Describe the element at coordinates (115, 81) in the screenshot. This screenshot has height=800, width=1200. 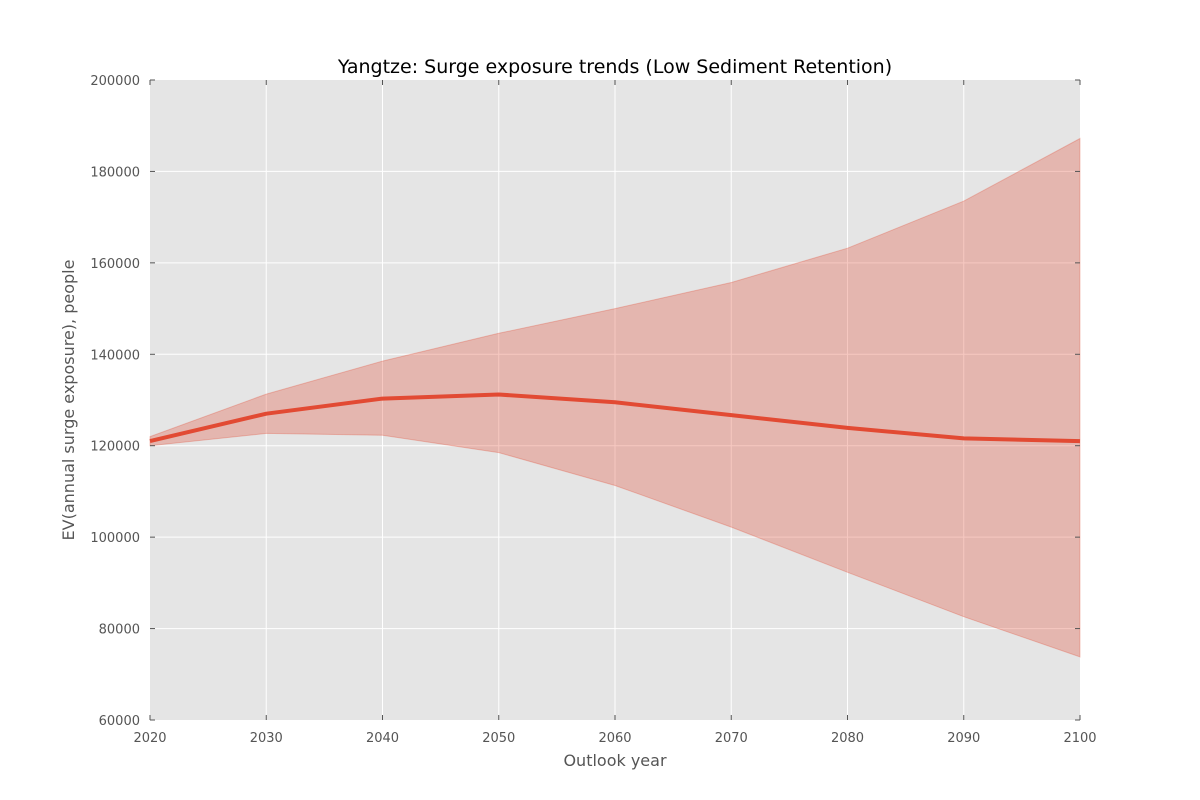
I see `y-tick-label: 200000` at that location.